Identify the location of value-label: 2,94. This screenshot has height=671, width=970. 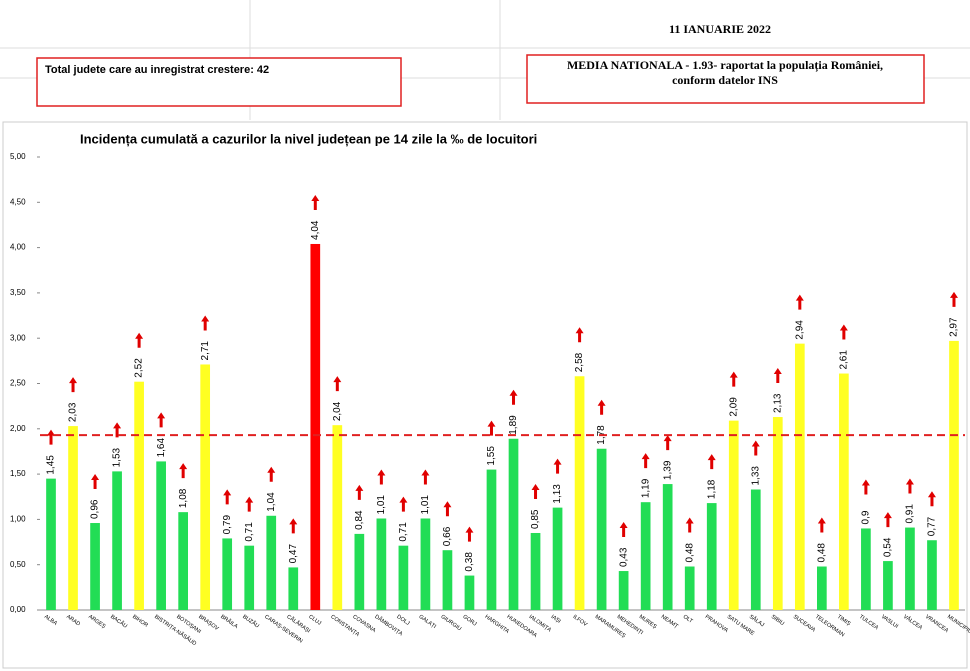
(799, 330).